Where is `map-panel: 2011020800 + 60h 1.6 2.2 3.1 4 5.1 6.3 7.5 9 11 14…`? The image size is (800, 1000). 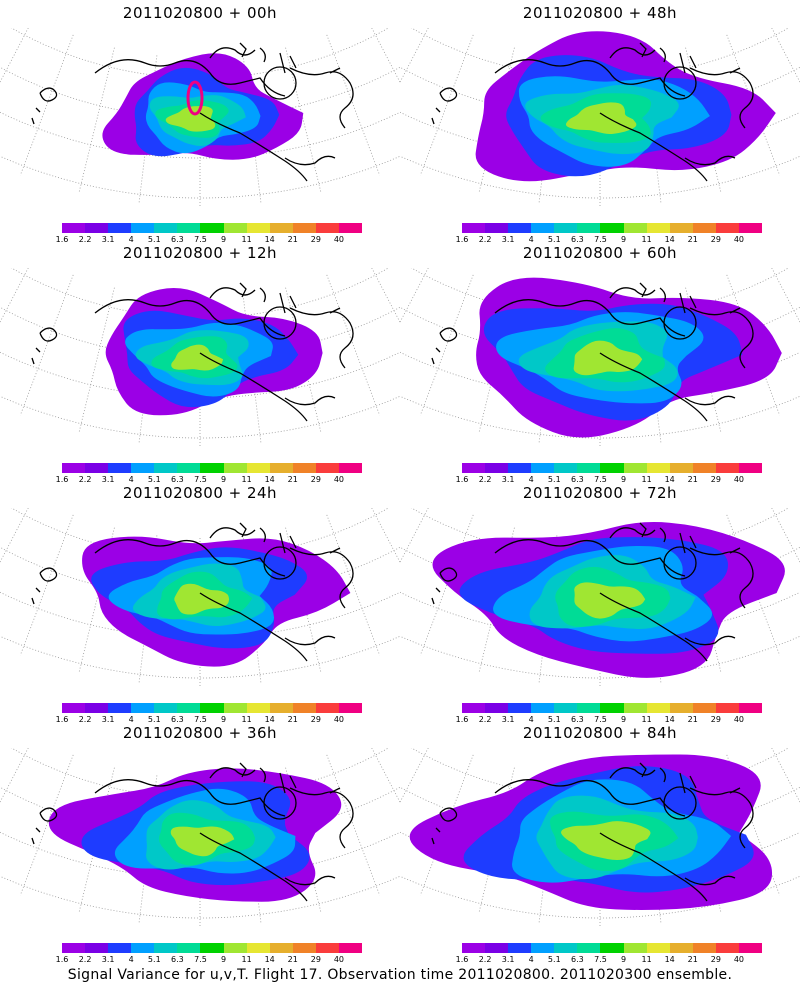 map-panel: 2011020800 + 60h 1.6 2.2 3.1 4 5.1 6.3 7.5 9 11 14… is located at coordinates (600, 362).